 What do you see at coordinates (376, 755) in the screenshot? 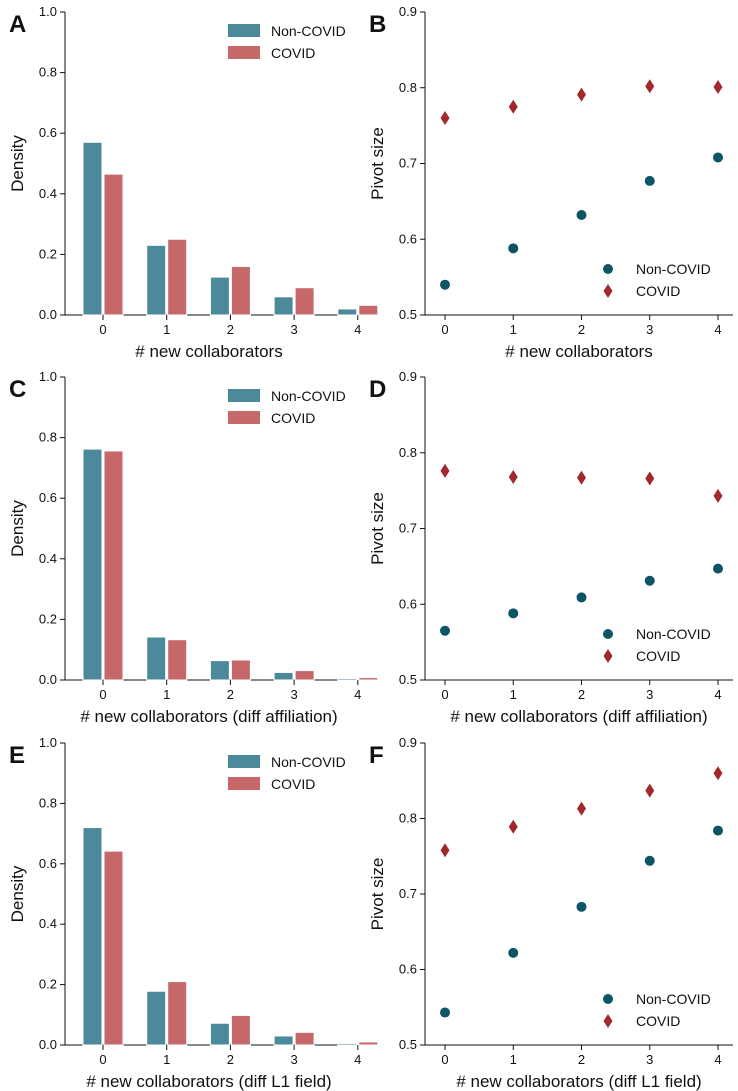
I see `panel-letter: F` at bounding box center [376, 755].